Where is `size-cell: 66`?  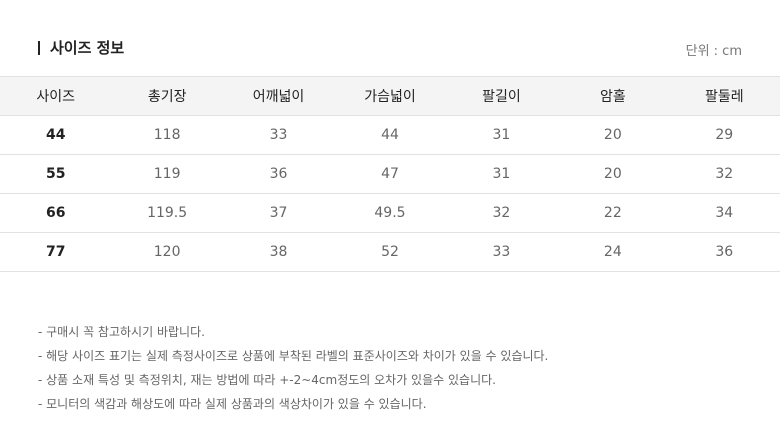
size-cell: 66 is located at coordinates (56, 213).